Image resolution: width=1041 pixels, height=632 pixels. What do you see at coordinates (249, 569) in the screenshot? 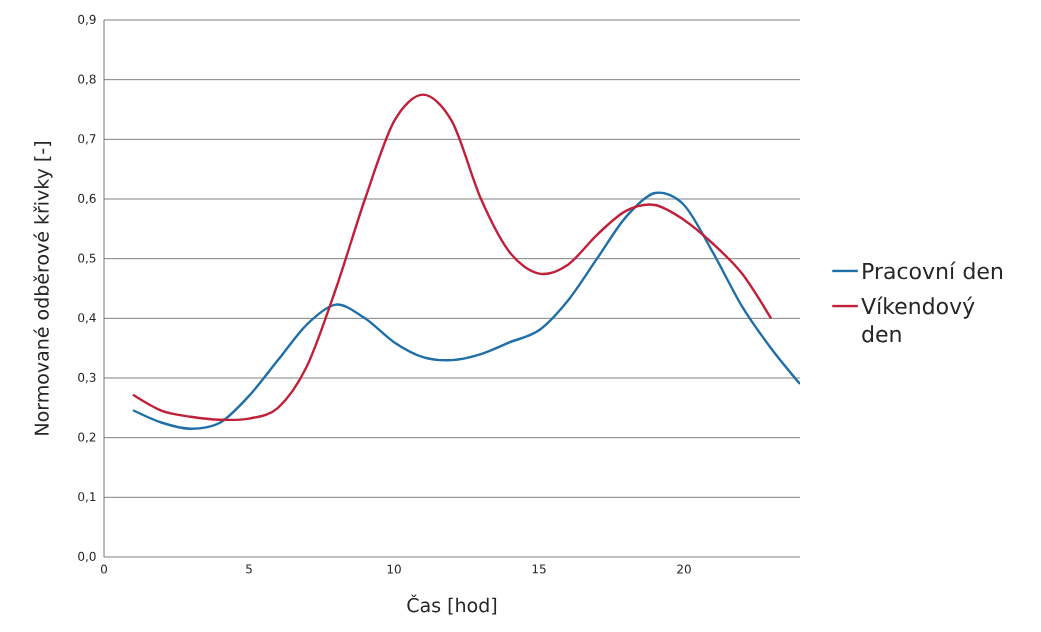
I see `x-tick-label: 5` at bounding box center [249, 569].